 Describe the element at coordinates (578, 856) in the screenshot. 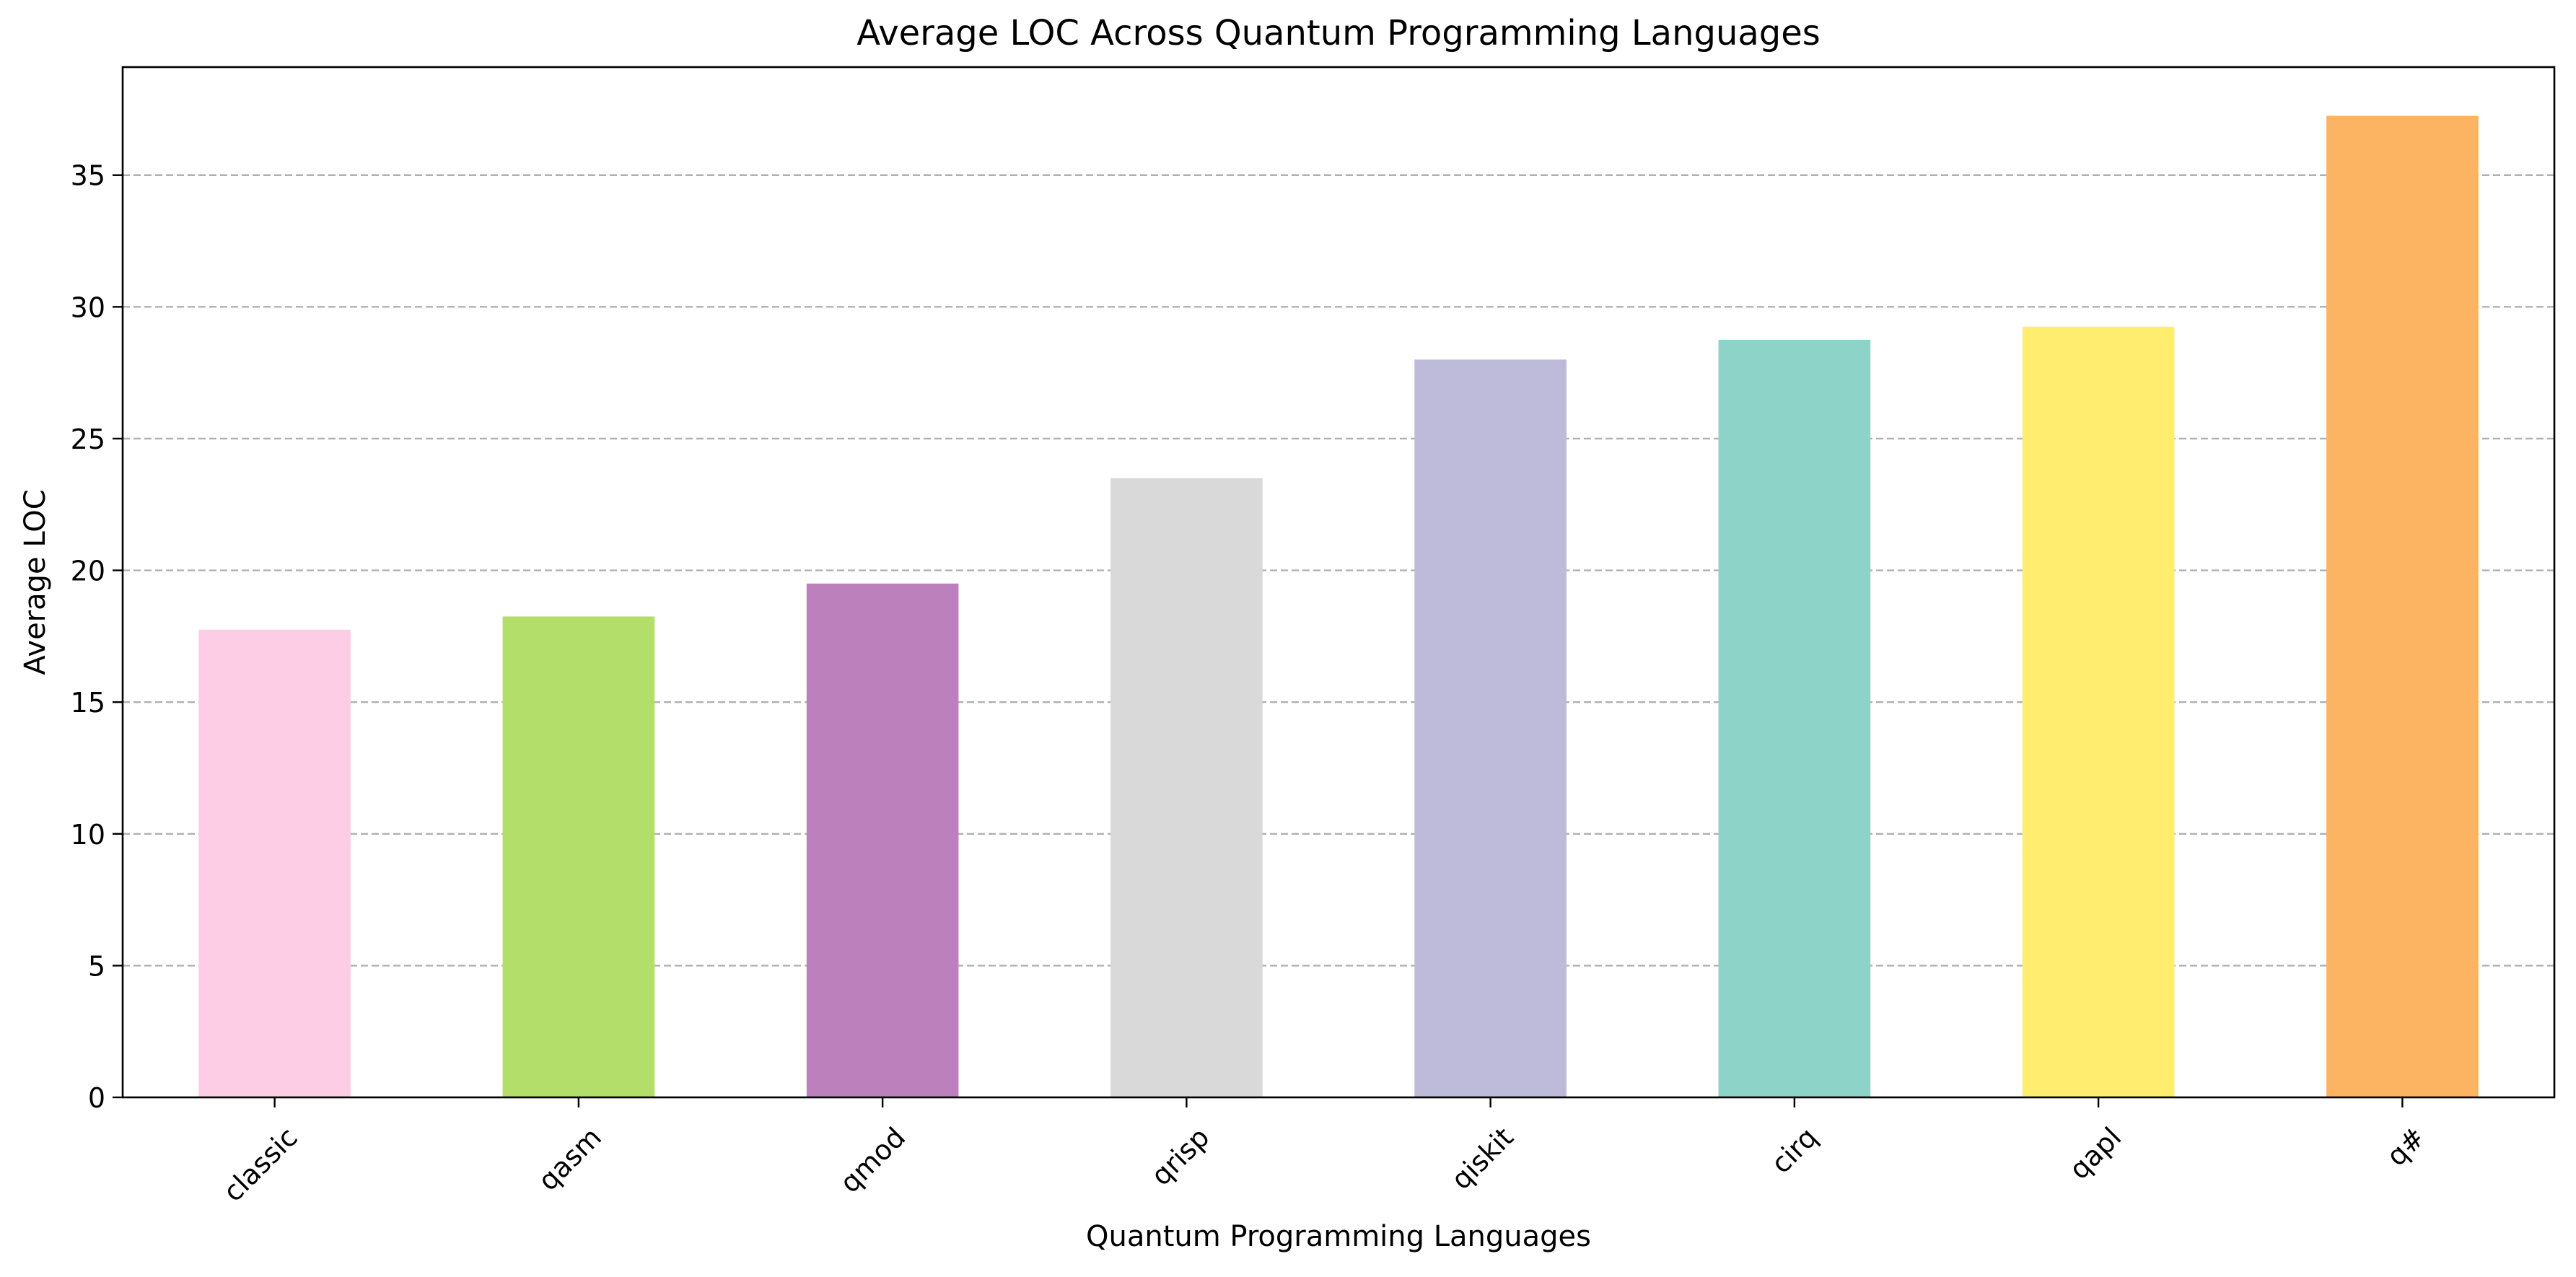

I see `bar-qasm` at that location.